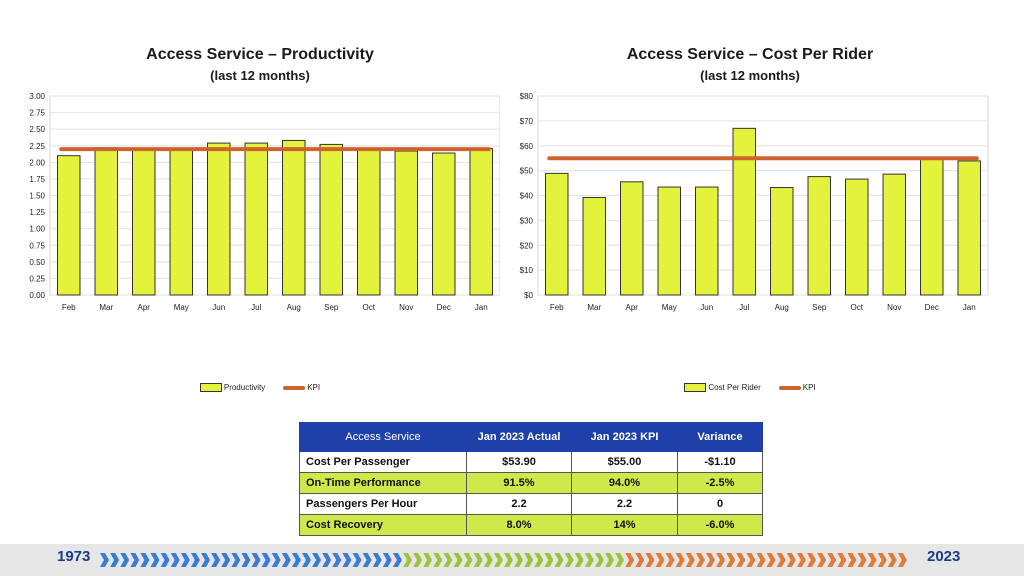  I want to click on legend-line-swatch, so click(789, 387).